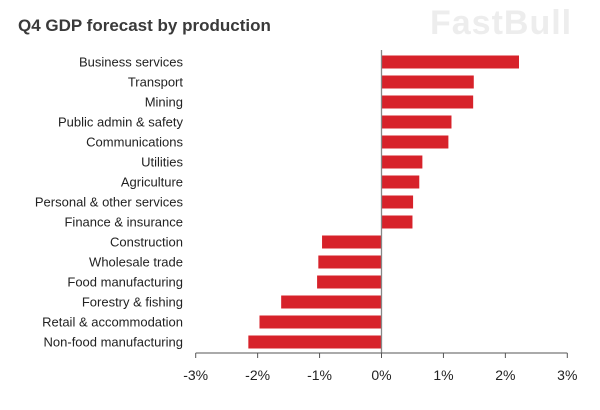 This screenshot has height=410, width=600. What do you see at coordinates (144, 25) in the screenshot?
I see `chart-title: Q4 GDP forecast by production` at bounding box center [144, 25].